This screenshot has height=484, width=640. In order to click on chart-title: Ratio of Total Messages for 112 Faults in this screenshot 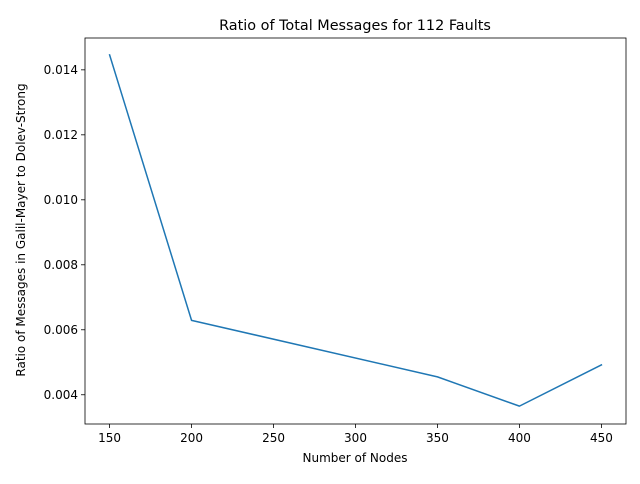, I will do `click(355, 26)`.